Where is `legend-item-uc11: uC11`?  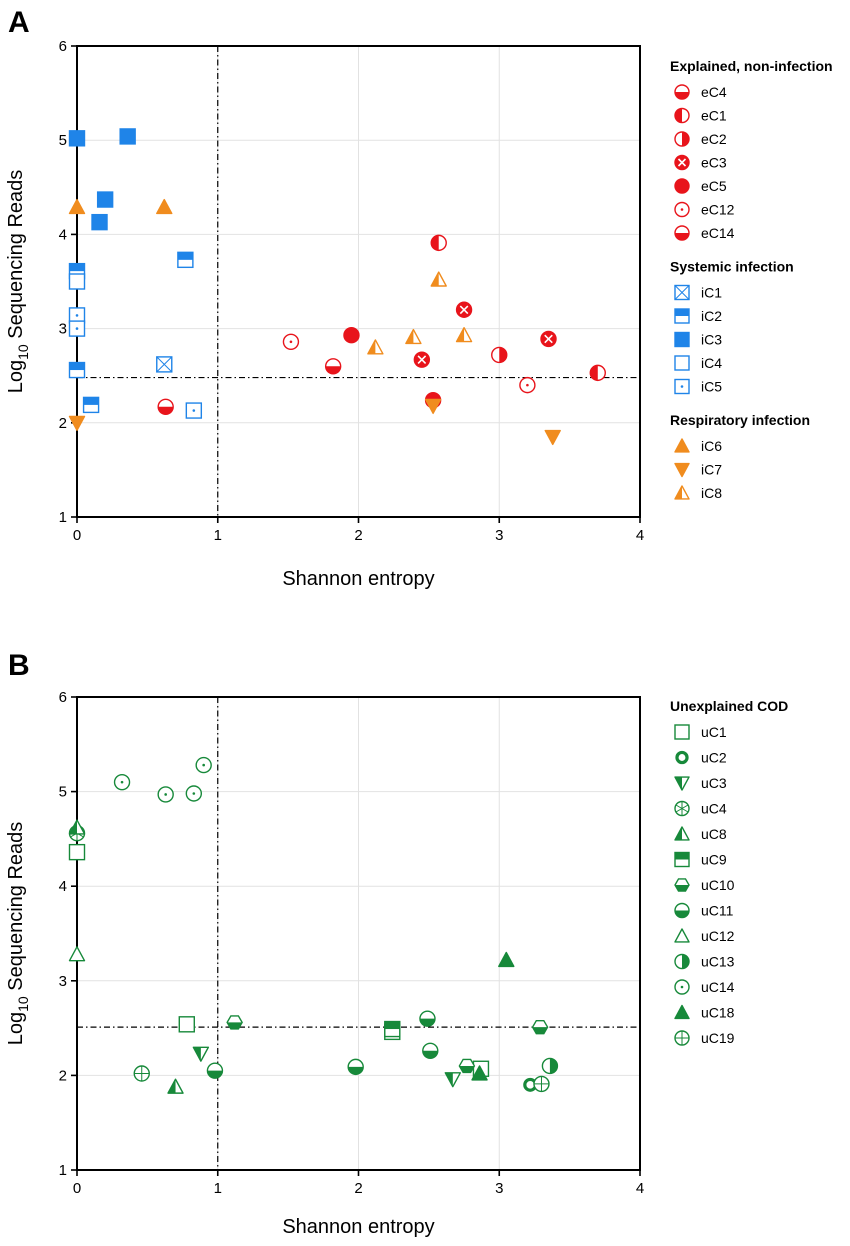 legend-item-uc11: uC11 is located at coordinates (704, 910).